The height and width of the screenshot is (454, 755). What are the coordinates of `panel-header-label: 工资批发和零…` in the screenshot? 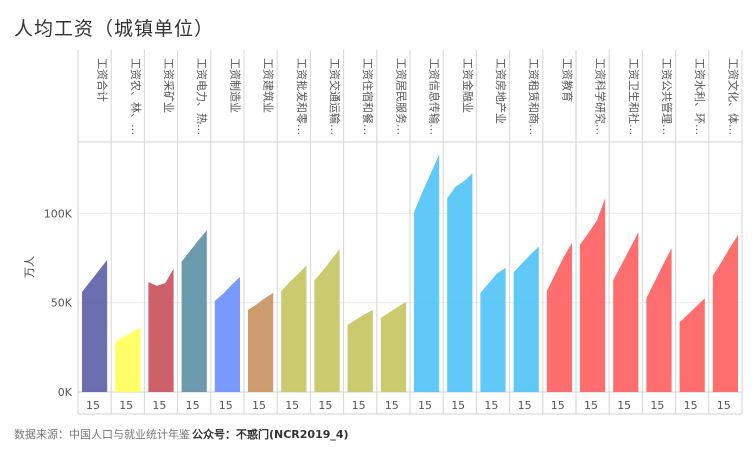 It's located at (302, 96).